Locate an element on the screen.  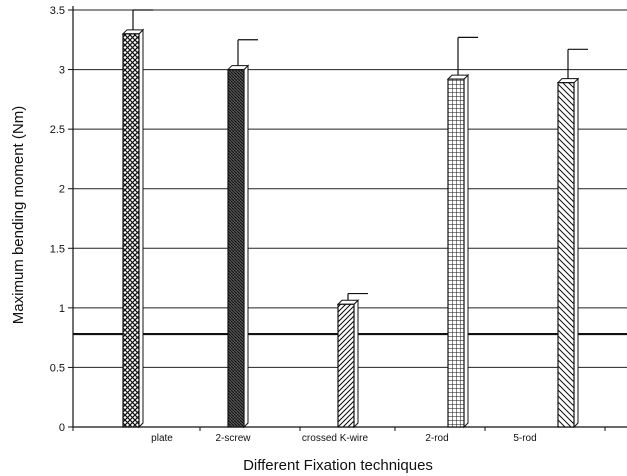
y-tick-label: 3.5 is located at coordinates (57, 11).